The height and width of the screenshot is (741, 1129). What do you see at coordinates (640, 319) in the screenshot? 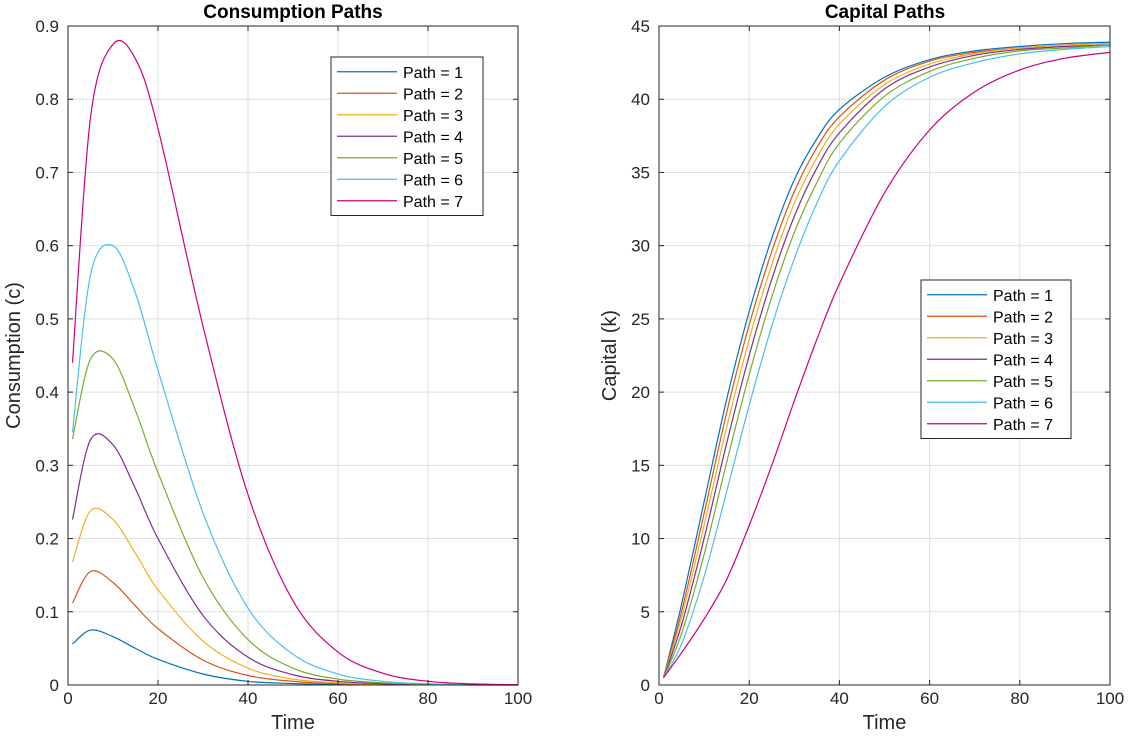
I see `y-tick-label: 25` at bounding box center [640, 319].